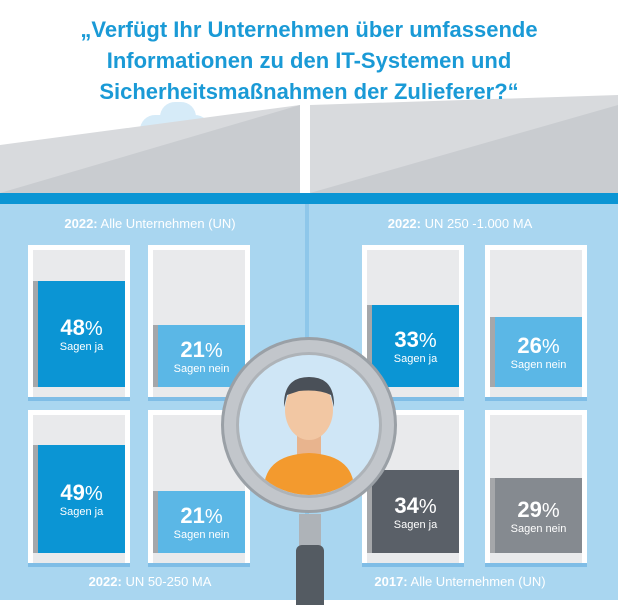 This screenshot has height=605, width=618. I want to click on ja-card: 48% Sagen ja, so click(79, 321).